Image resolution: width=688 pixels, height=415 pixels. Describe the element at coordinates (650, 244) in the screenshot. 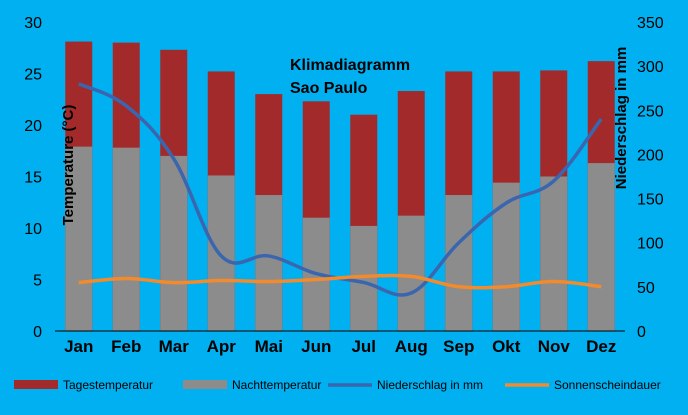

I see `right-tick-label: 100` at that location.